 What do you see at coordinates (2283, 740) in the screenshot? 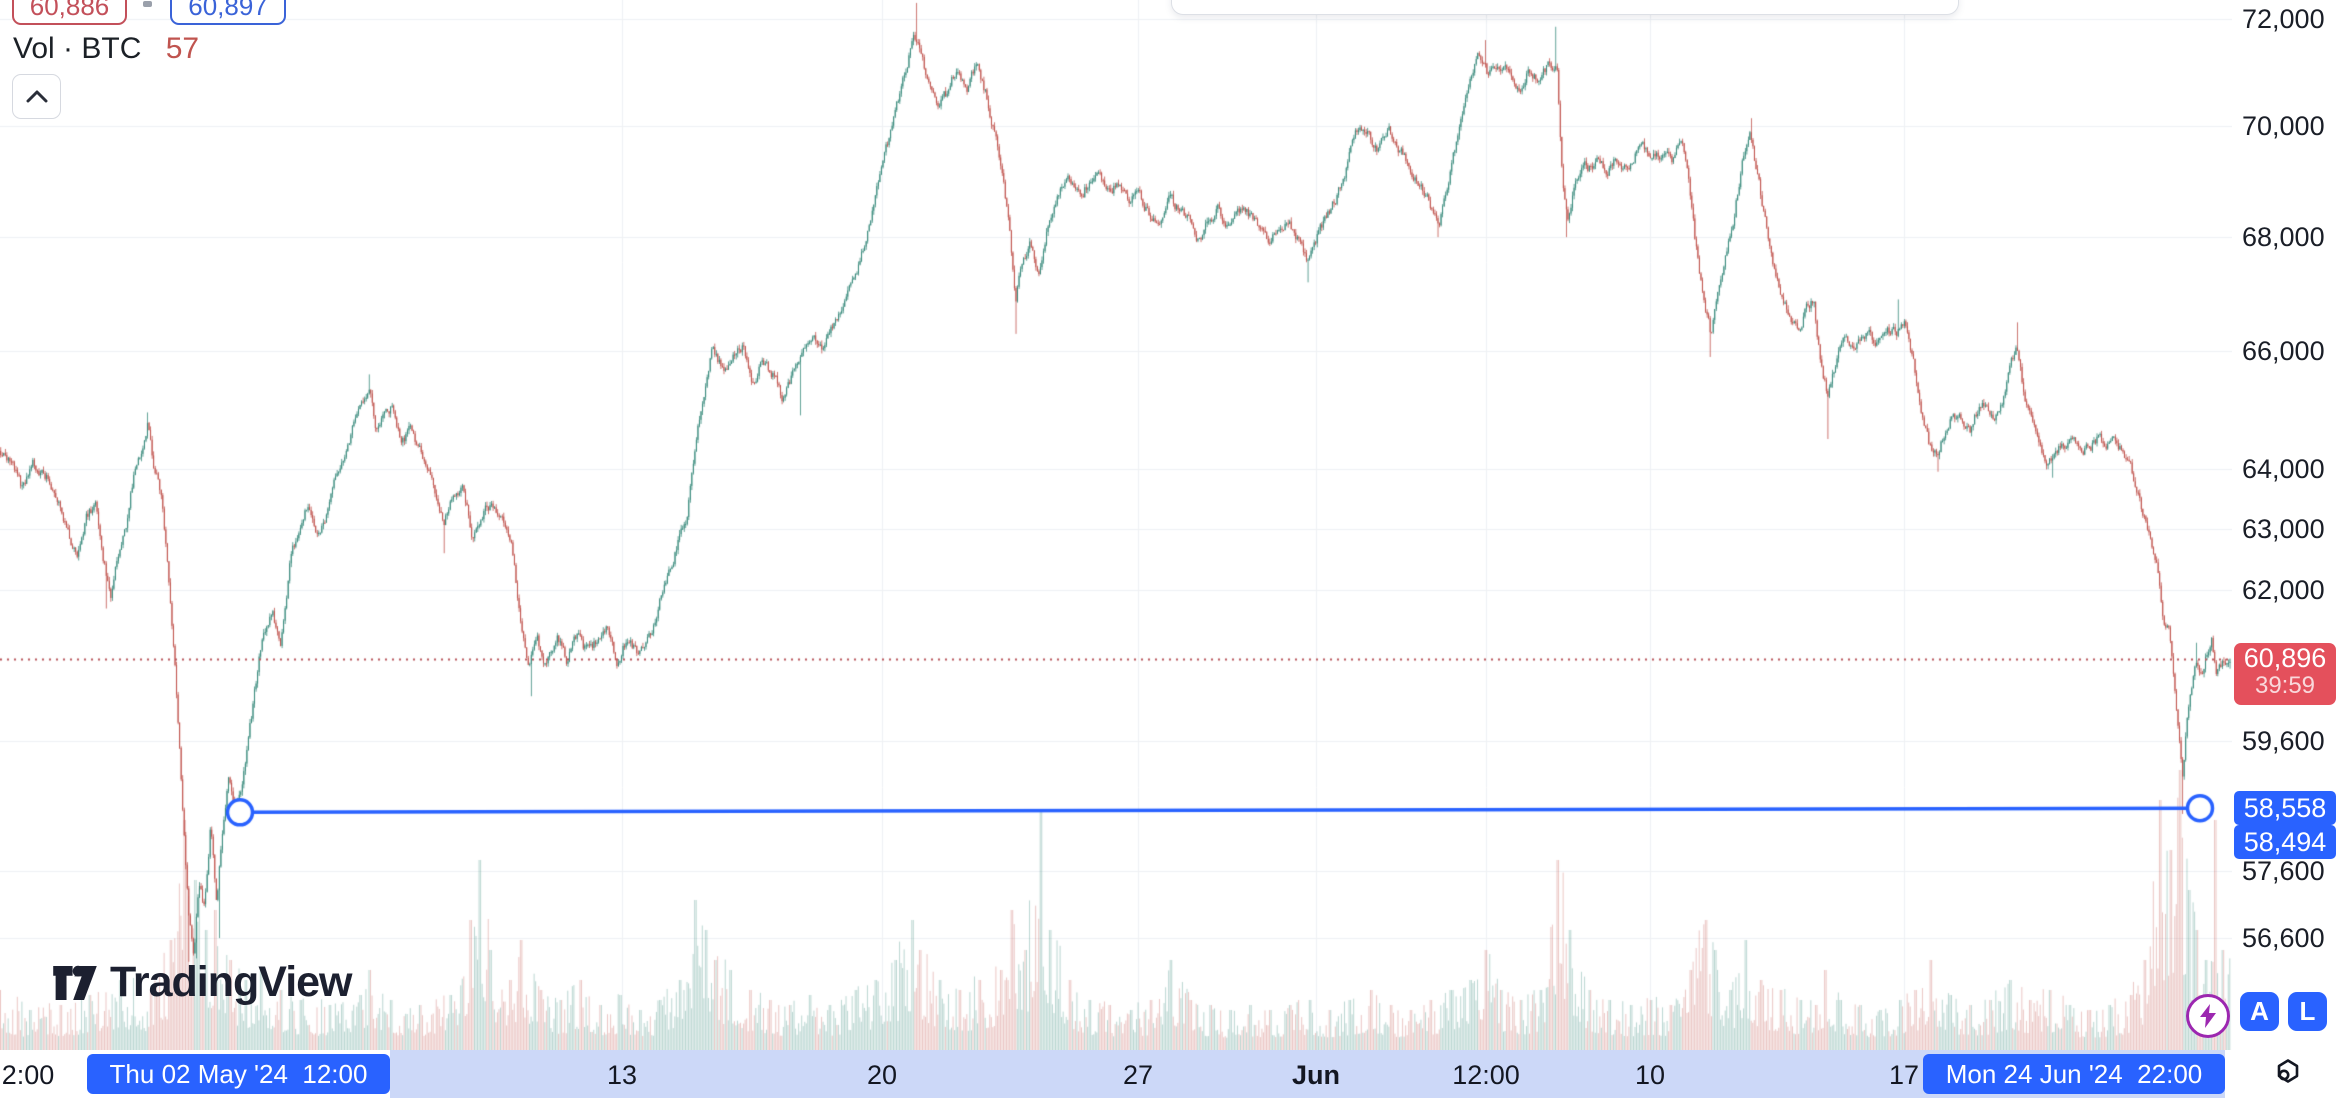
I see `price-axis-label: 59,600` at bounding box center [2283, 740].